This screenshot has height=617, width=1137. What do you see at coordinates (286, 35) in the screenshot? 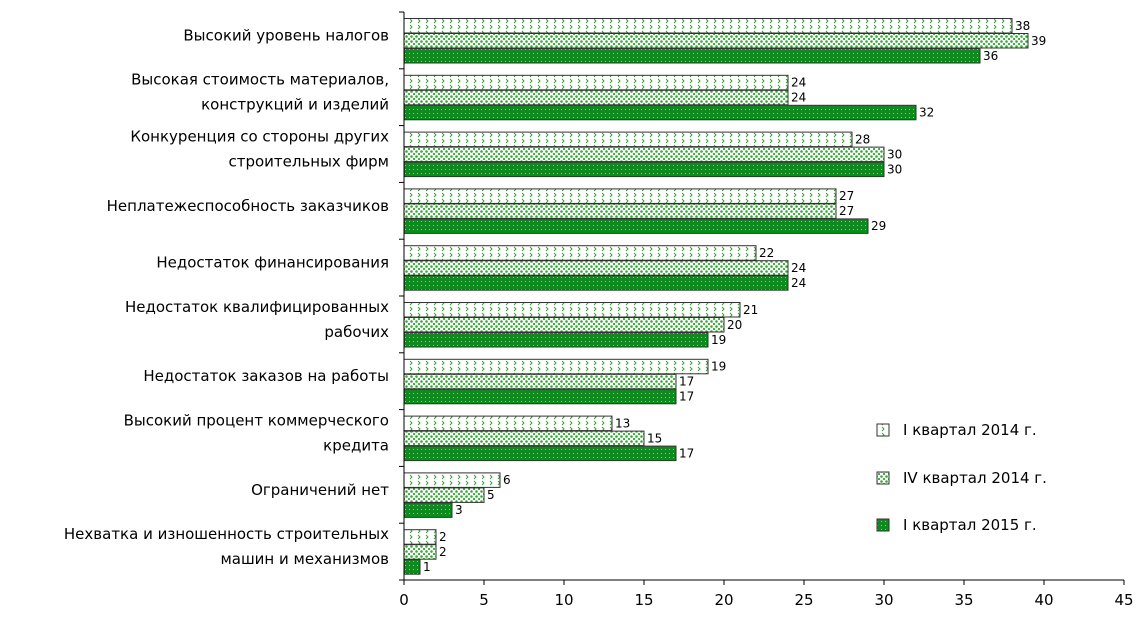
I see `category-label: Высокий уровень налогов` at bounding box center [286, 35].